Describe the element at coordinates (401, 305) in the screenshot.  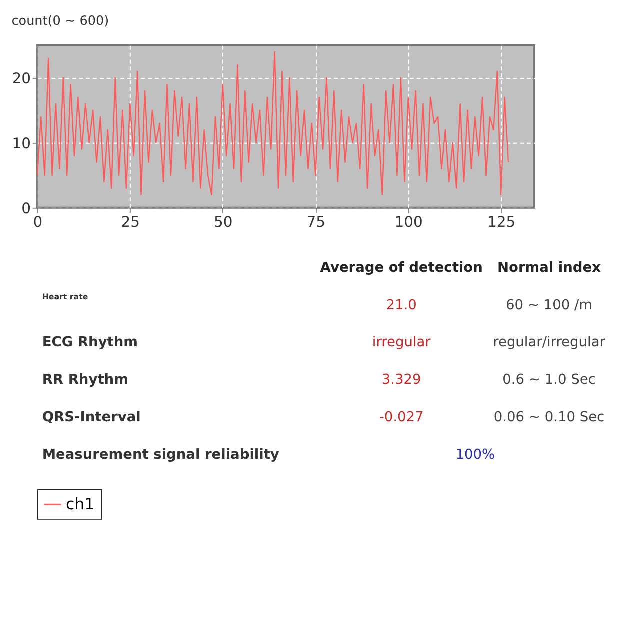
I see `text: 21.0` at that location.